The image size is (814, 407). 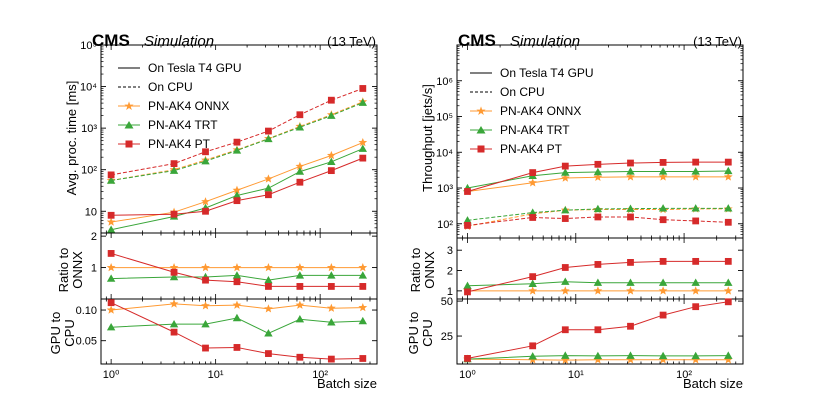 What do you see at coordinates (600, 331) in the screenshot?
I see `right-gpucpu-frame` at bounding box center [600, 331].